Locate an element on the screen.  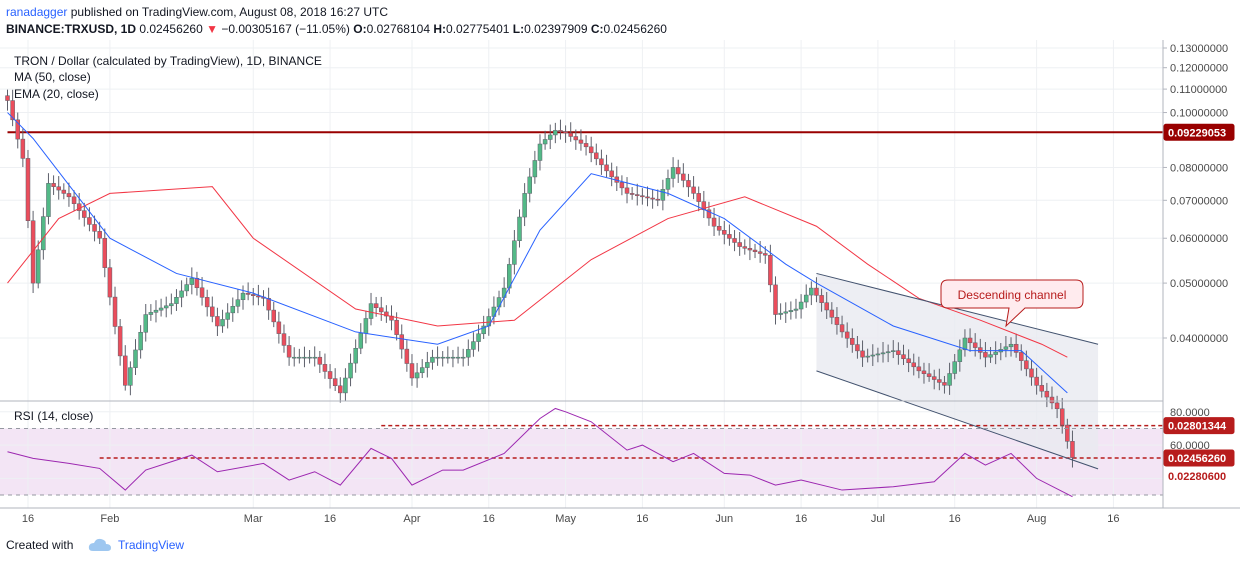
tradingview-cloud-icon is located at coordinates (99, 544).